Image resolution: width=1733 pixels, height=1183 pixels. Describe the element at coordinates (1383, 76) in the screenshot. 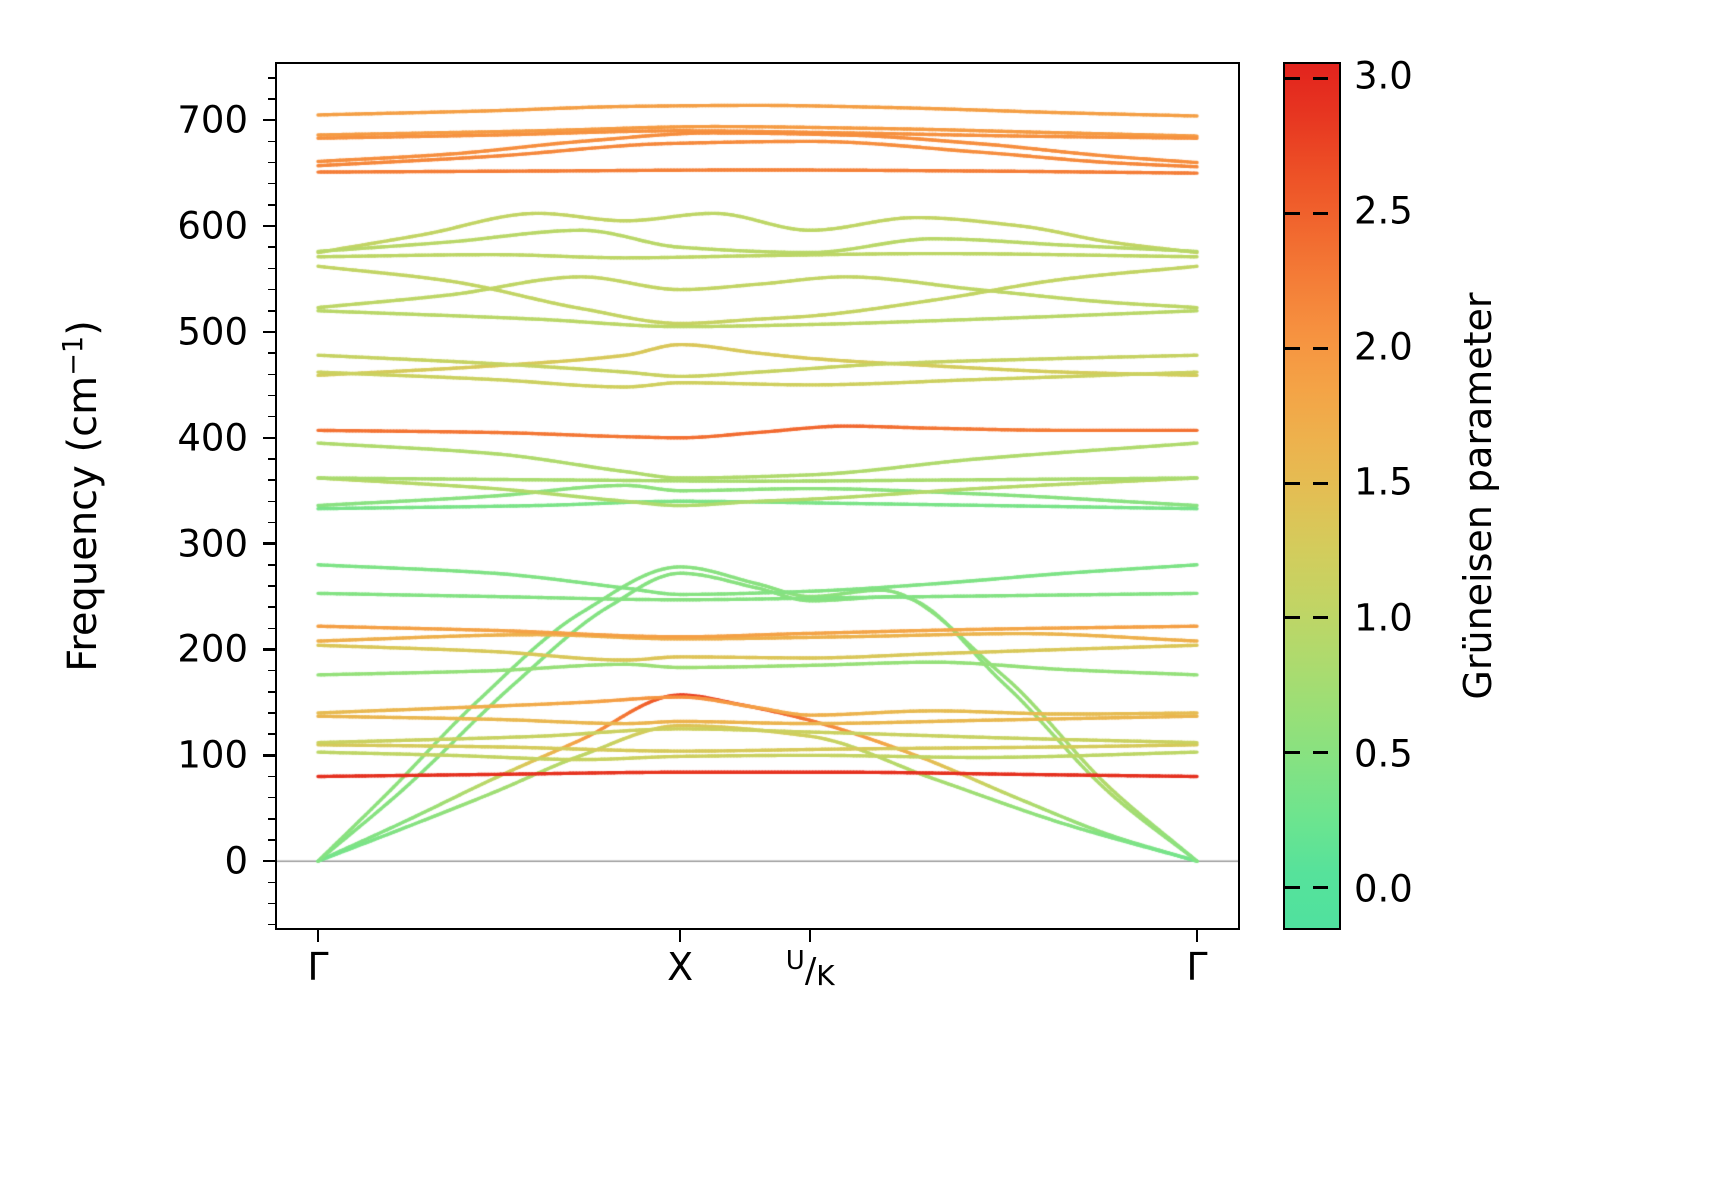

I see `colorbar-tick-label: 3.0` at that location.